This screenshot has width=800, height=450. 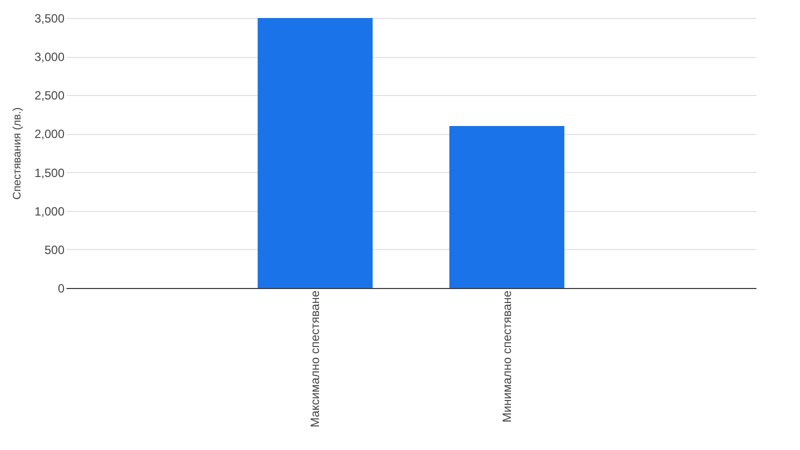 I want to click on y-tick-label: 3,000, so click(x=49, y=57).